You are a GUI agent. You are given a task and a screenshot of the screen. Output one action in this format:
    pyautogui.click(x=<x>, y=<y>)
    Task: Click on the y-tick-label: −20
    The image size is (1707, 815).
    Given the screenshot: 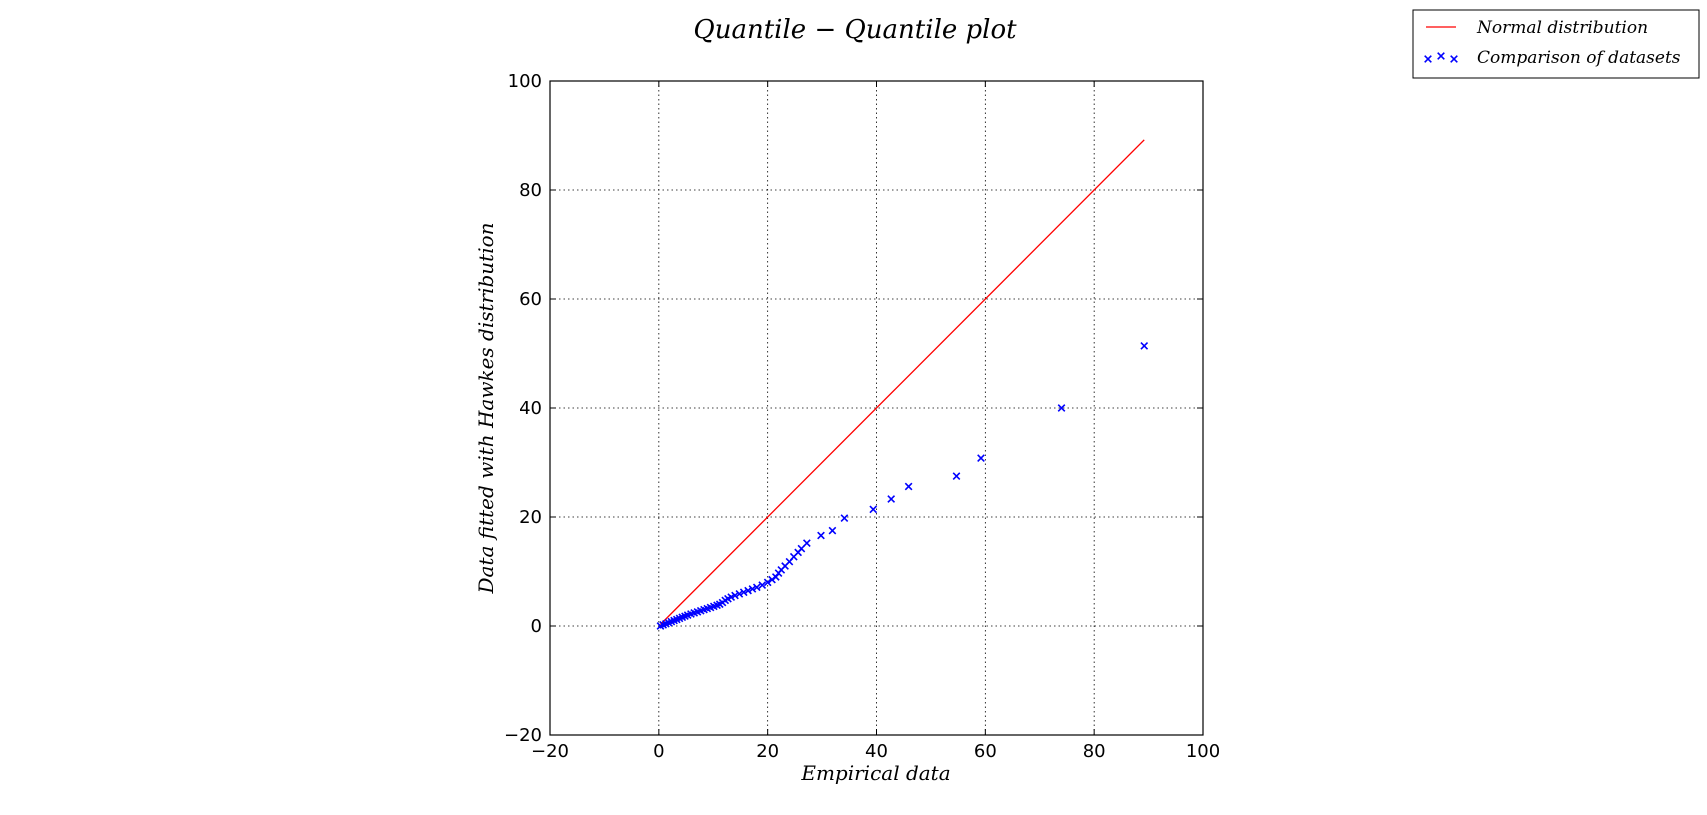 What is the action you would take?
    pyautogui.click(x=523, y=735)
    